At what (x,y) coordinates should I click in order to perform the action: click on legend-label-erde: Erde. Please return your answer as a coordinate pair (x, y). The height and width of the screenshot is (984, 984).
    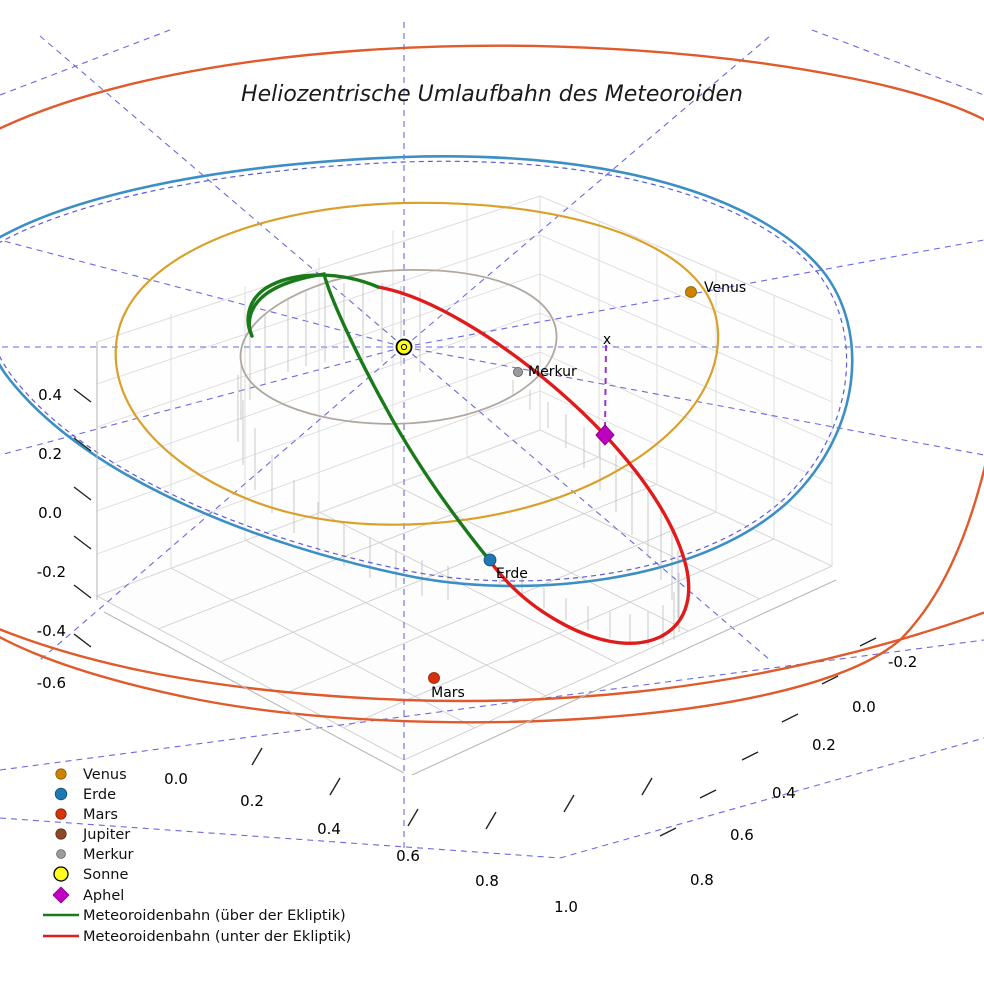
    Looking at the image, I should click on (99, 795).